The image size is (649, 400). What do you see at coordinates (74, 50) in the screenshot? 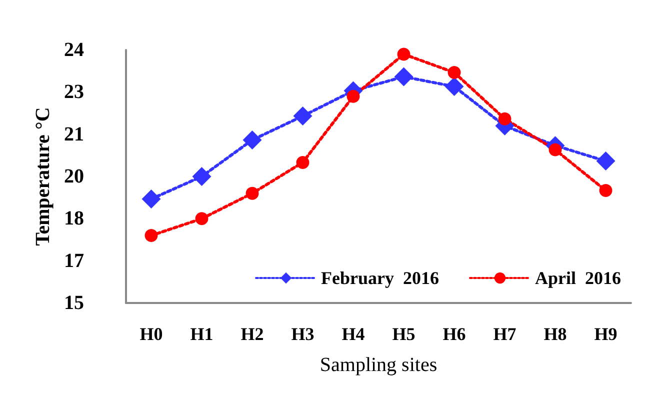
I see `y-tick-label: 24` at bounding box center [74, 50].